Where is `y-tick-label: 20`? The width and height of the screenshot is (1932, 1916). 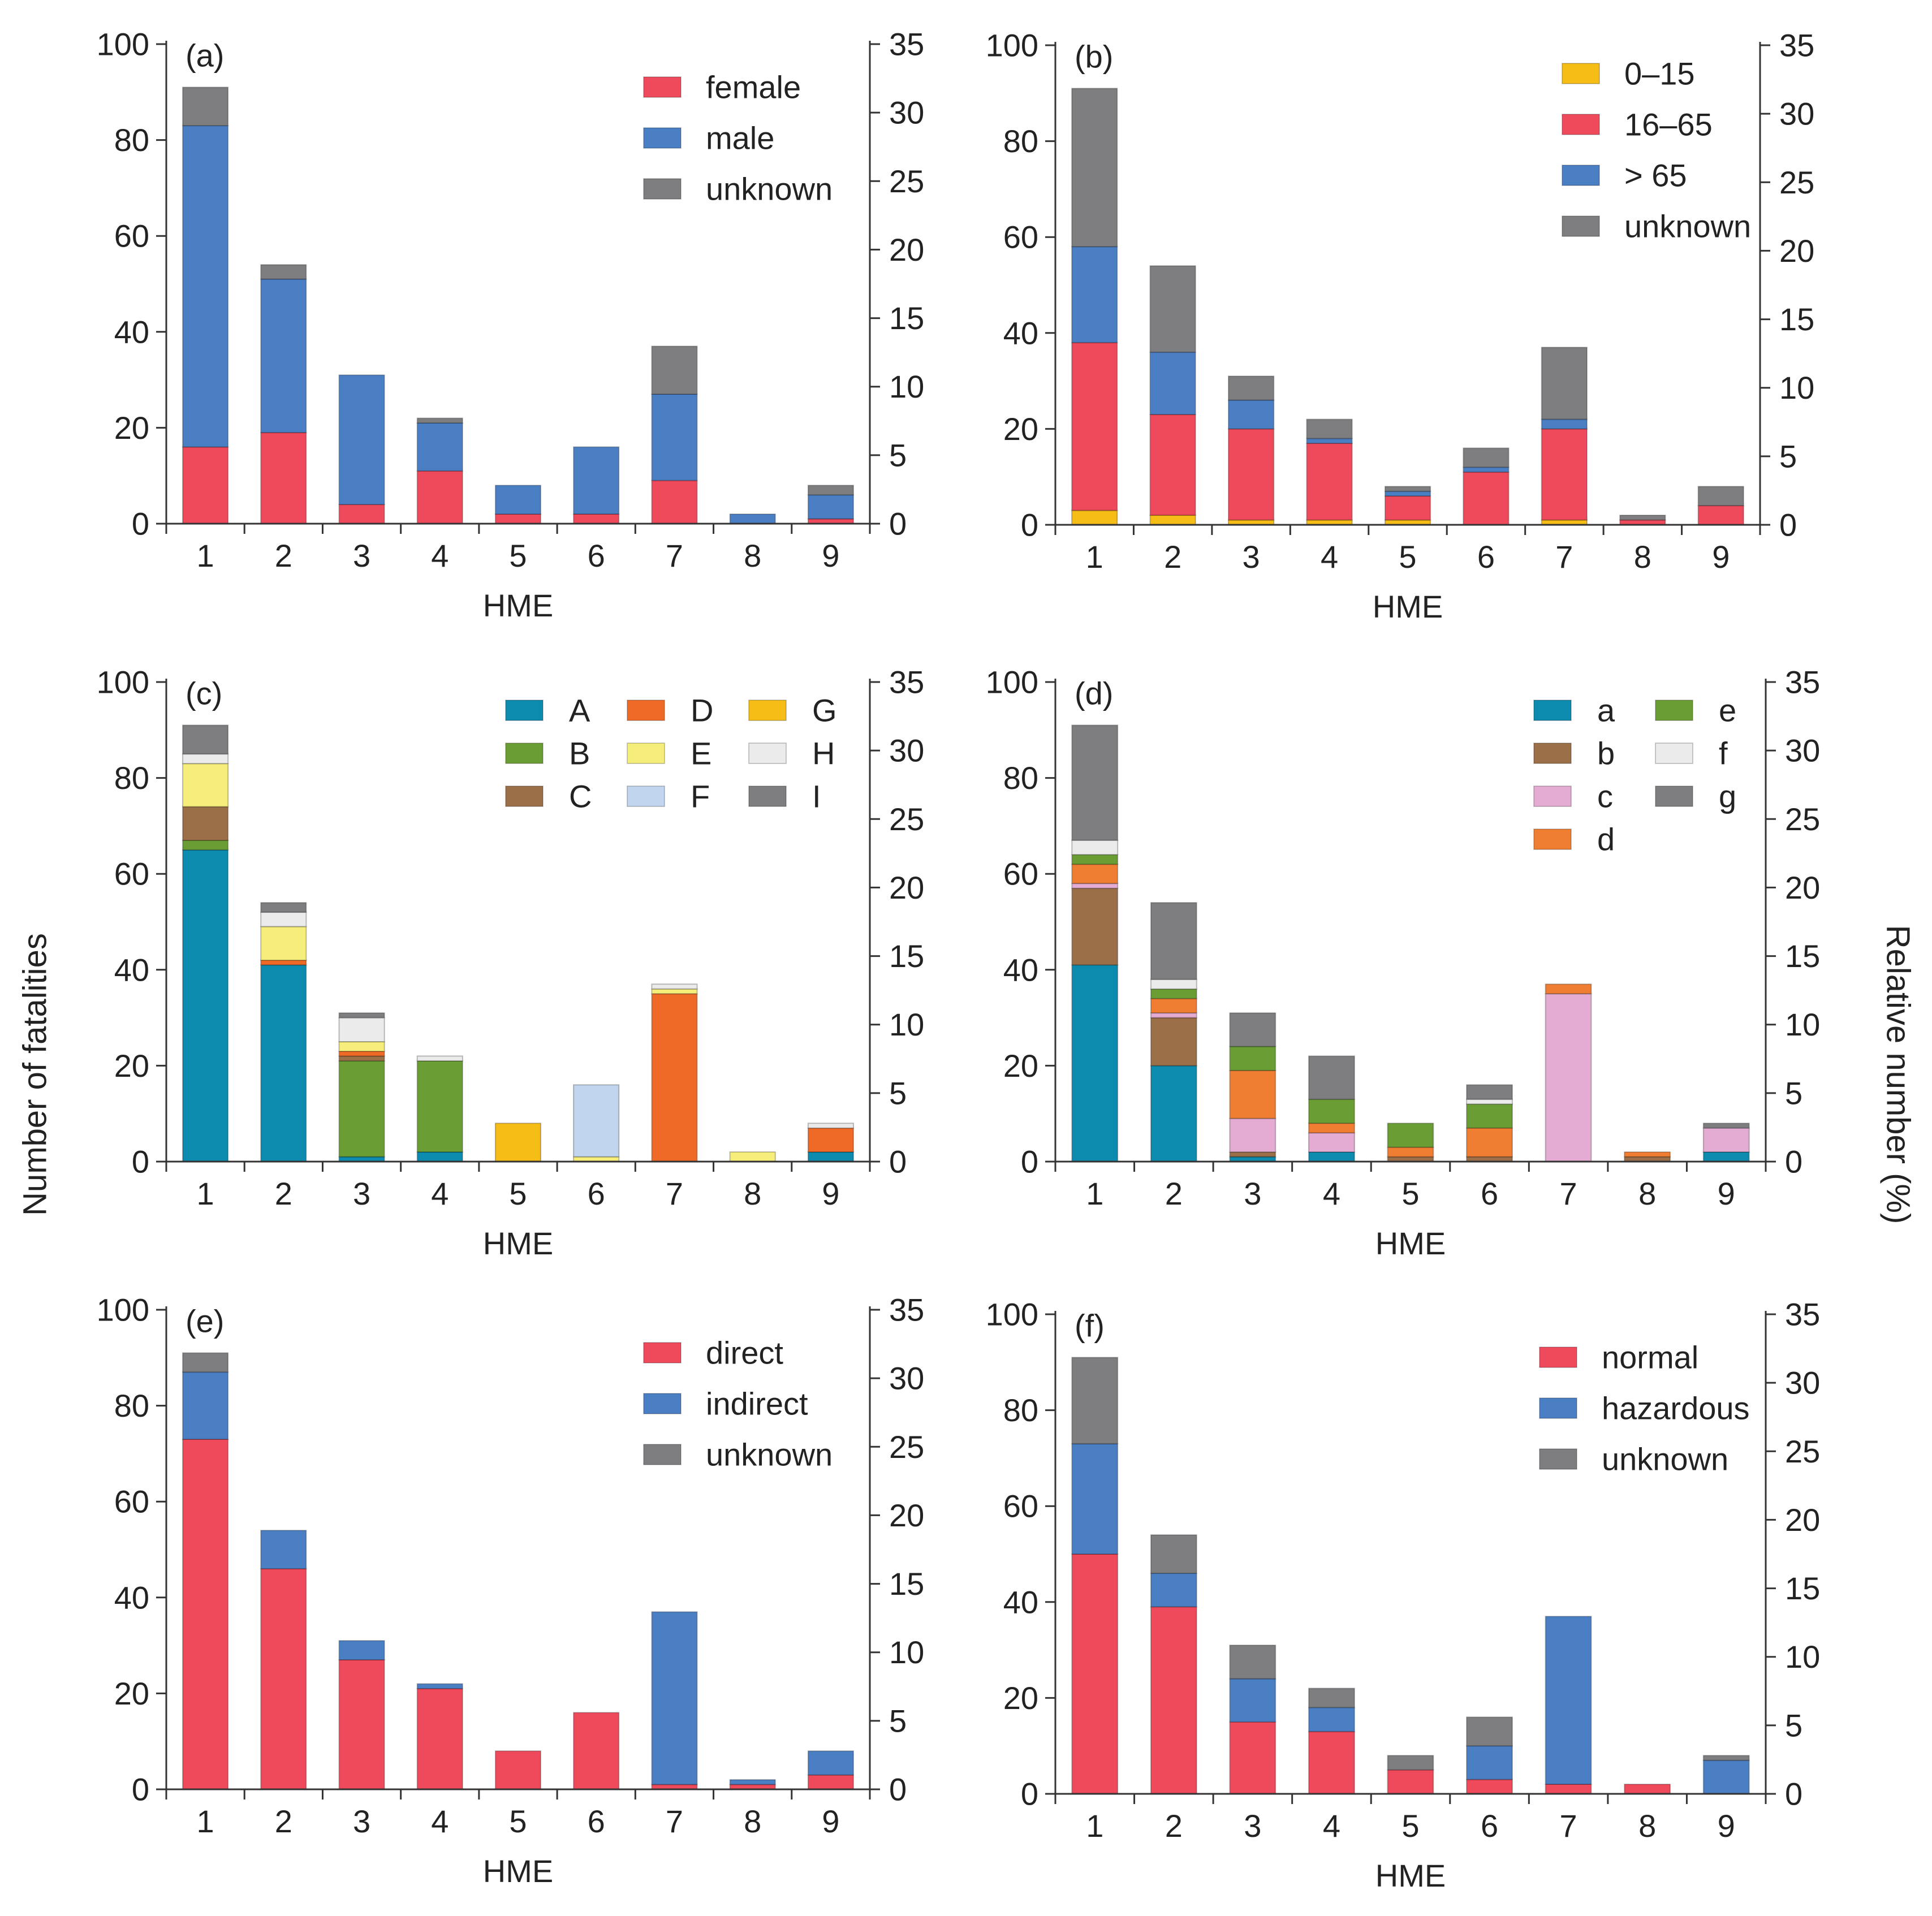
y-tick-label: 20 is located at coordinates (1020, 429).